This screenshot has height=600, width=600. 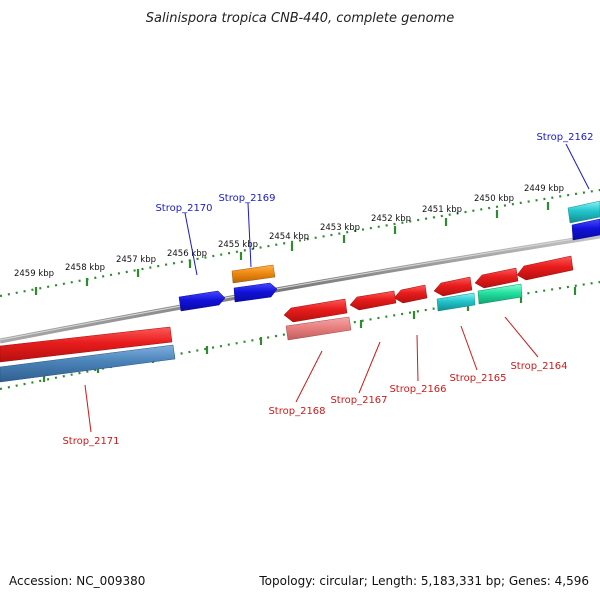 I want to click on tick-label-2455: 2455 kbp, so click(x=238, y=245).